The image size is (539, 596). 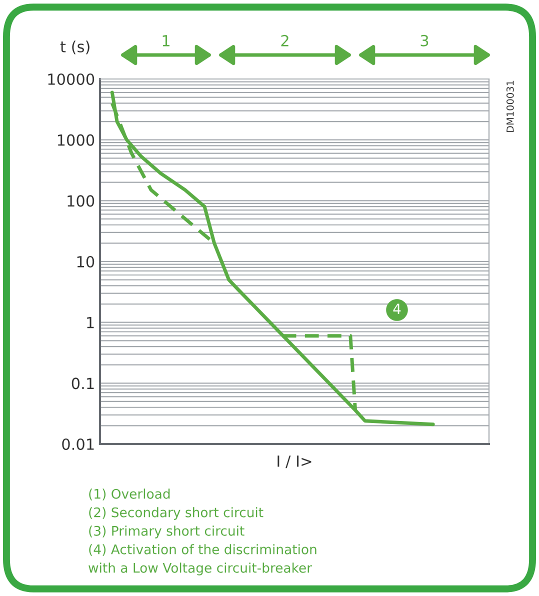 I want to click on text: (3) Primary short circuit, so click(x=166, y=532).